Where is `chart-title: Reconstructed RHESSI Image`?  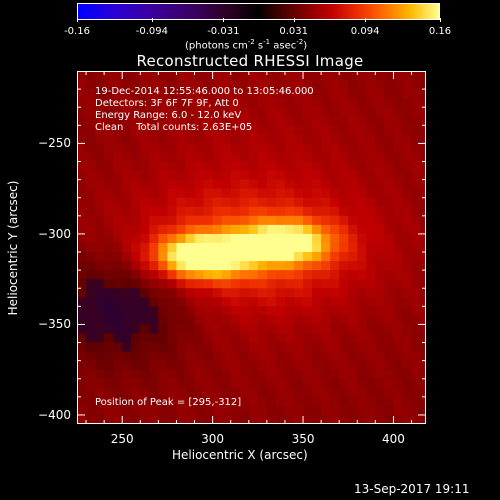
chart-title: Reconstructed RHESSI Image is located at coordinates (250, 61).